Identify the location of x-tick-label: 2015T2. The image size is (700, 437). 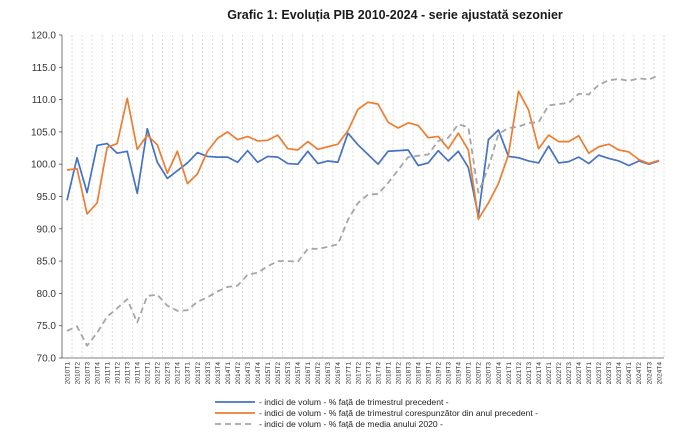
(278, 373).